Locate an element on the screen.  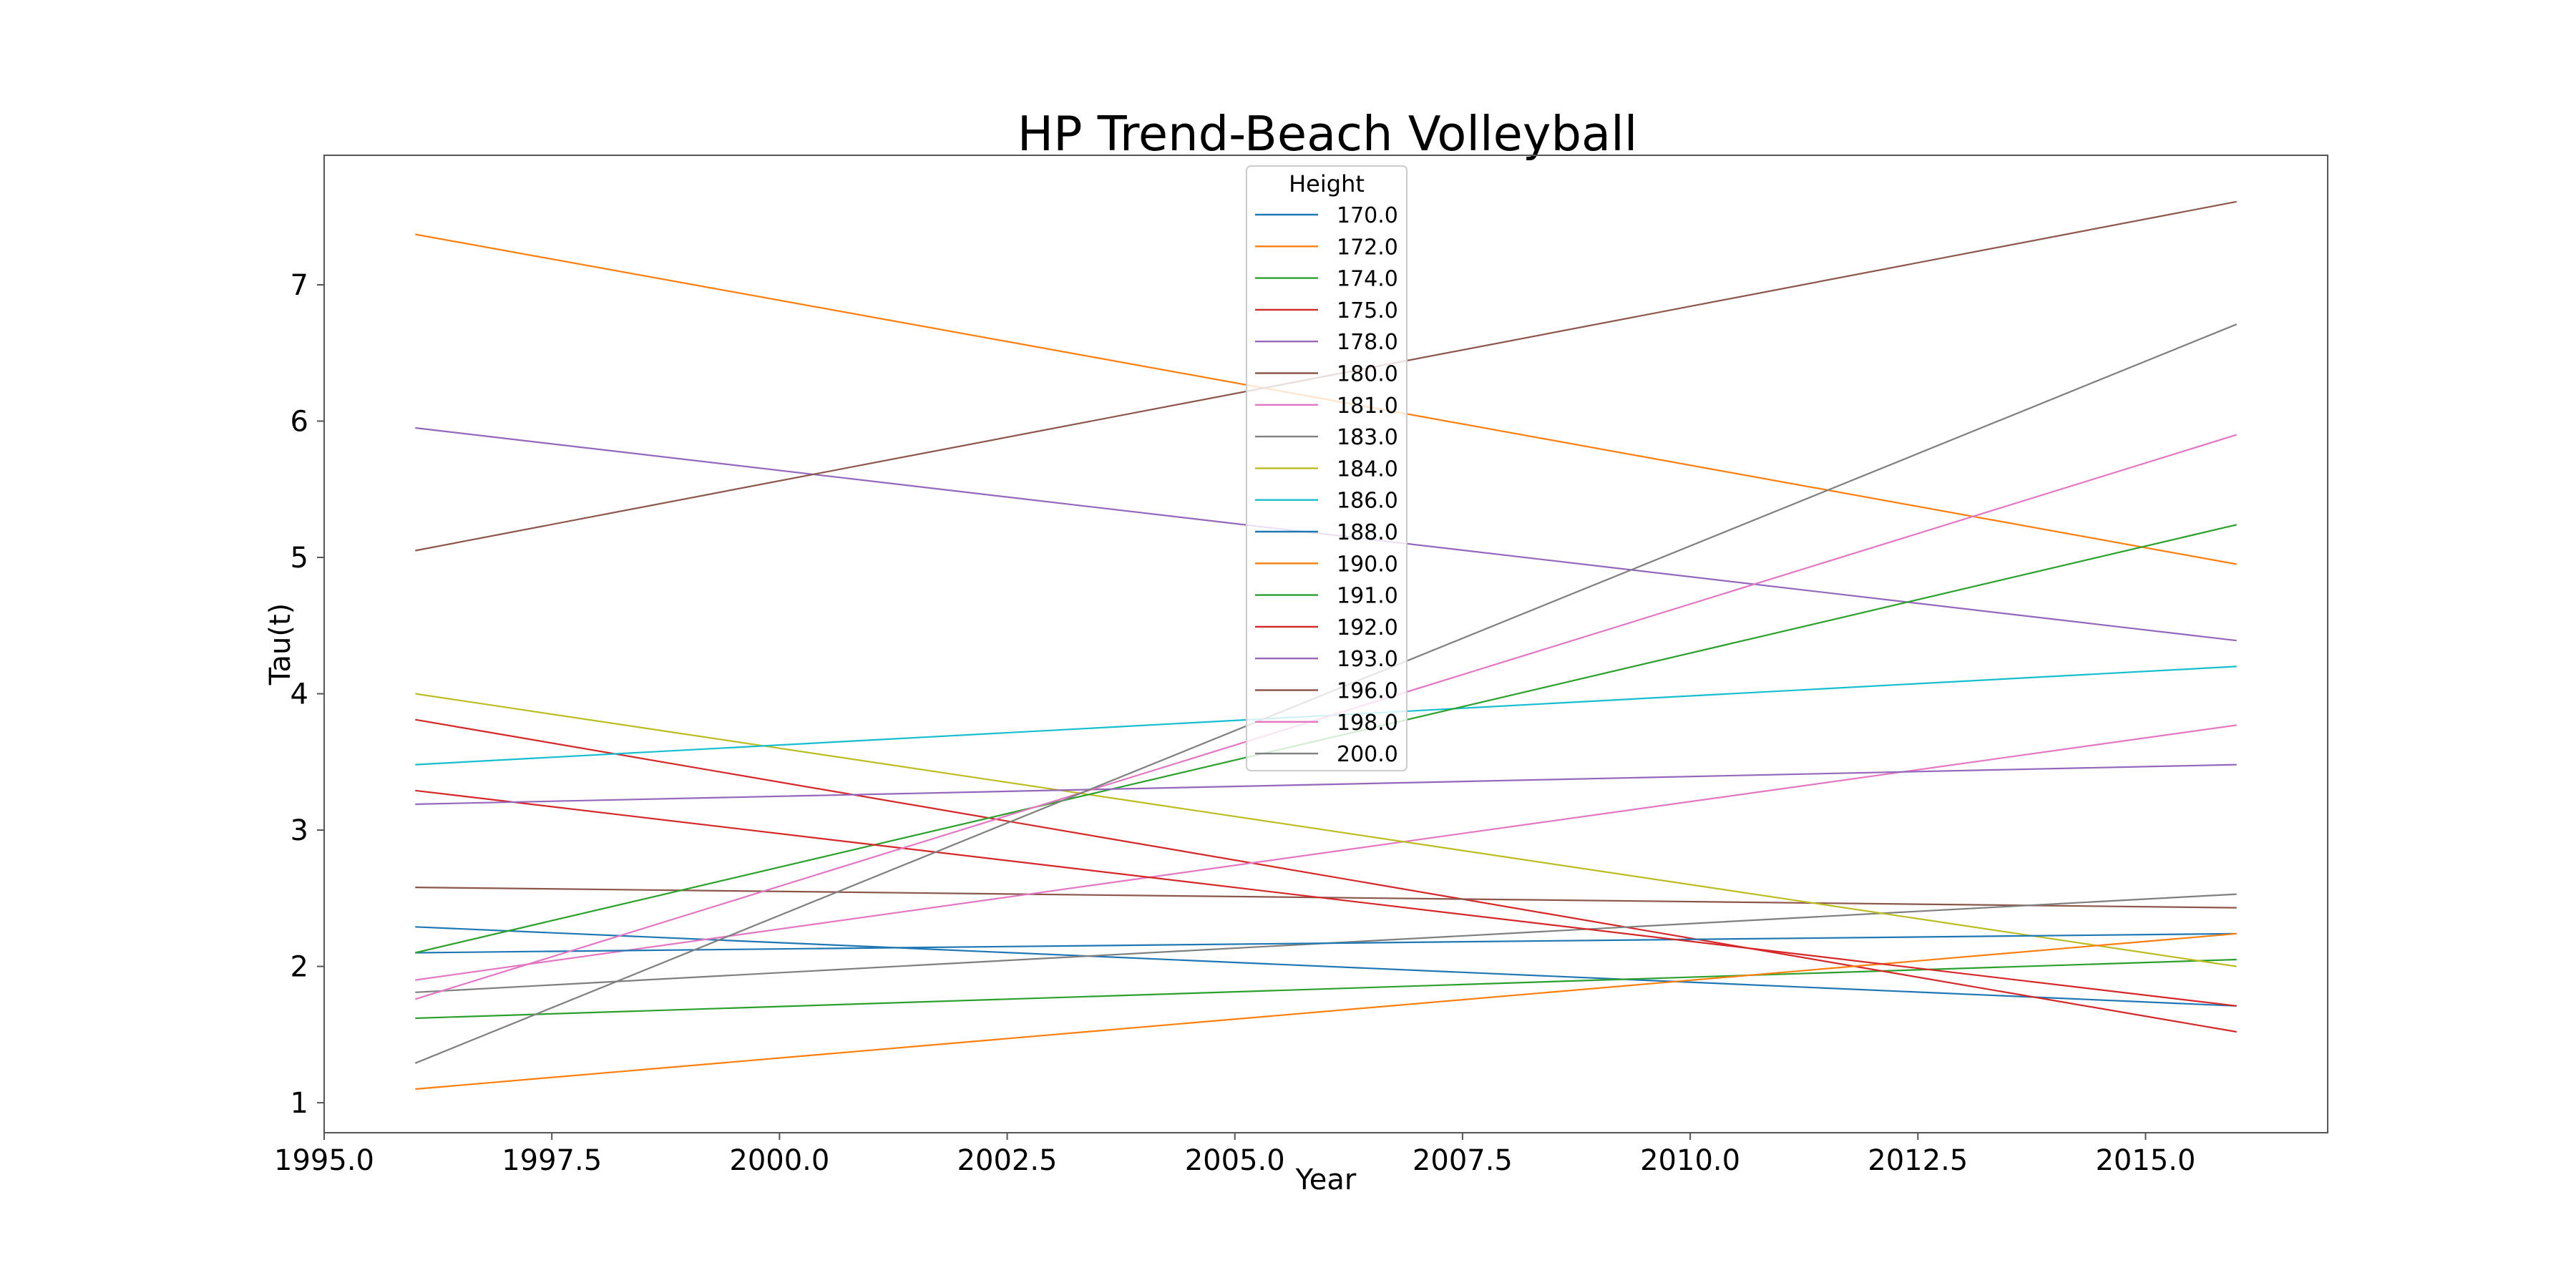
legend-label-186.0: 186.0 is located at coordinates (1367, 501).